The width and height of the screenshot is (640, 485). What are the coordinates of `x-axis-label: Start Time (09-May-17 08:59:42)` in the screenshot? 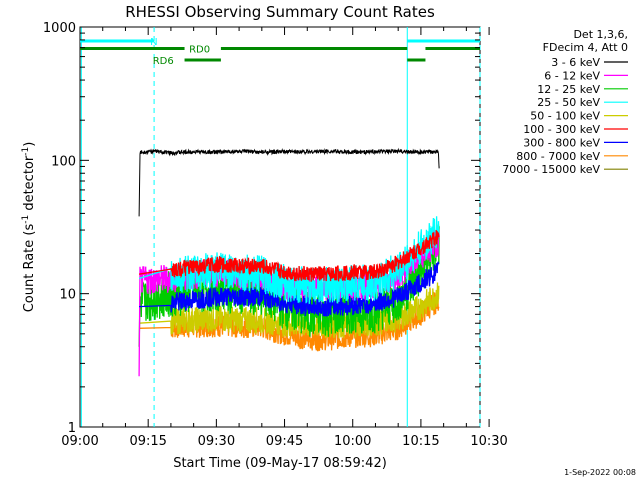 It's located at (280, 463).